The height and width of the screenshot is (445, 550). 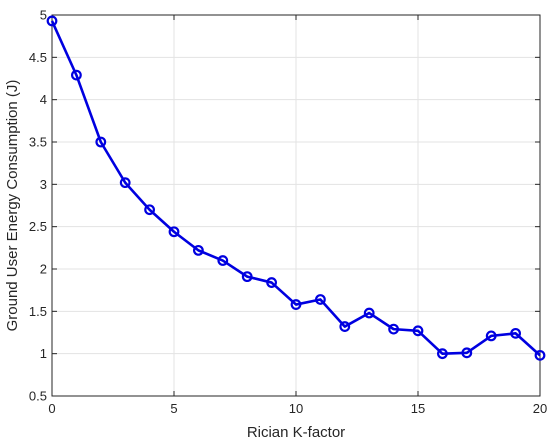 I want to click on y-tick-label: 5, so click(x=43, y=15).